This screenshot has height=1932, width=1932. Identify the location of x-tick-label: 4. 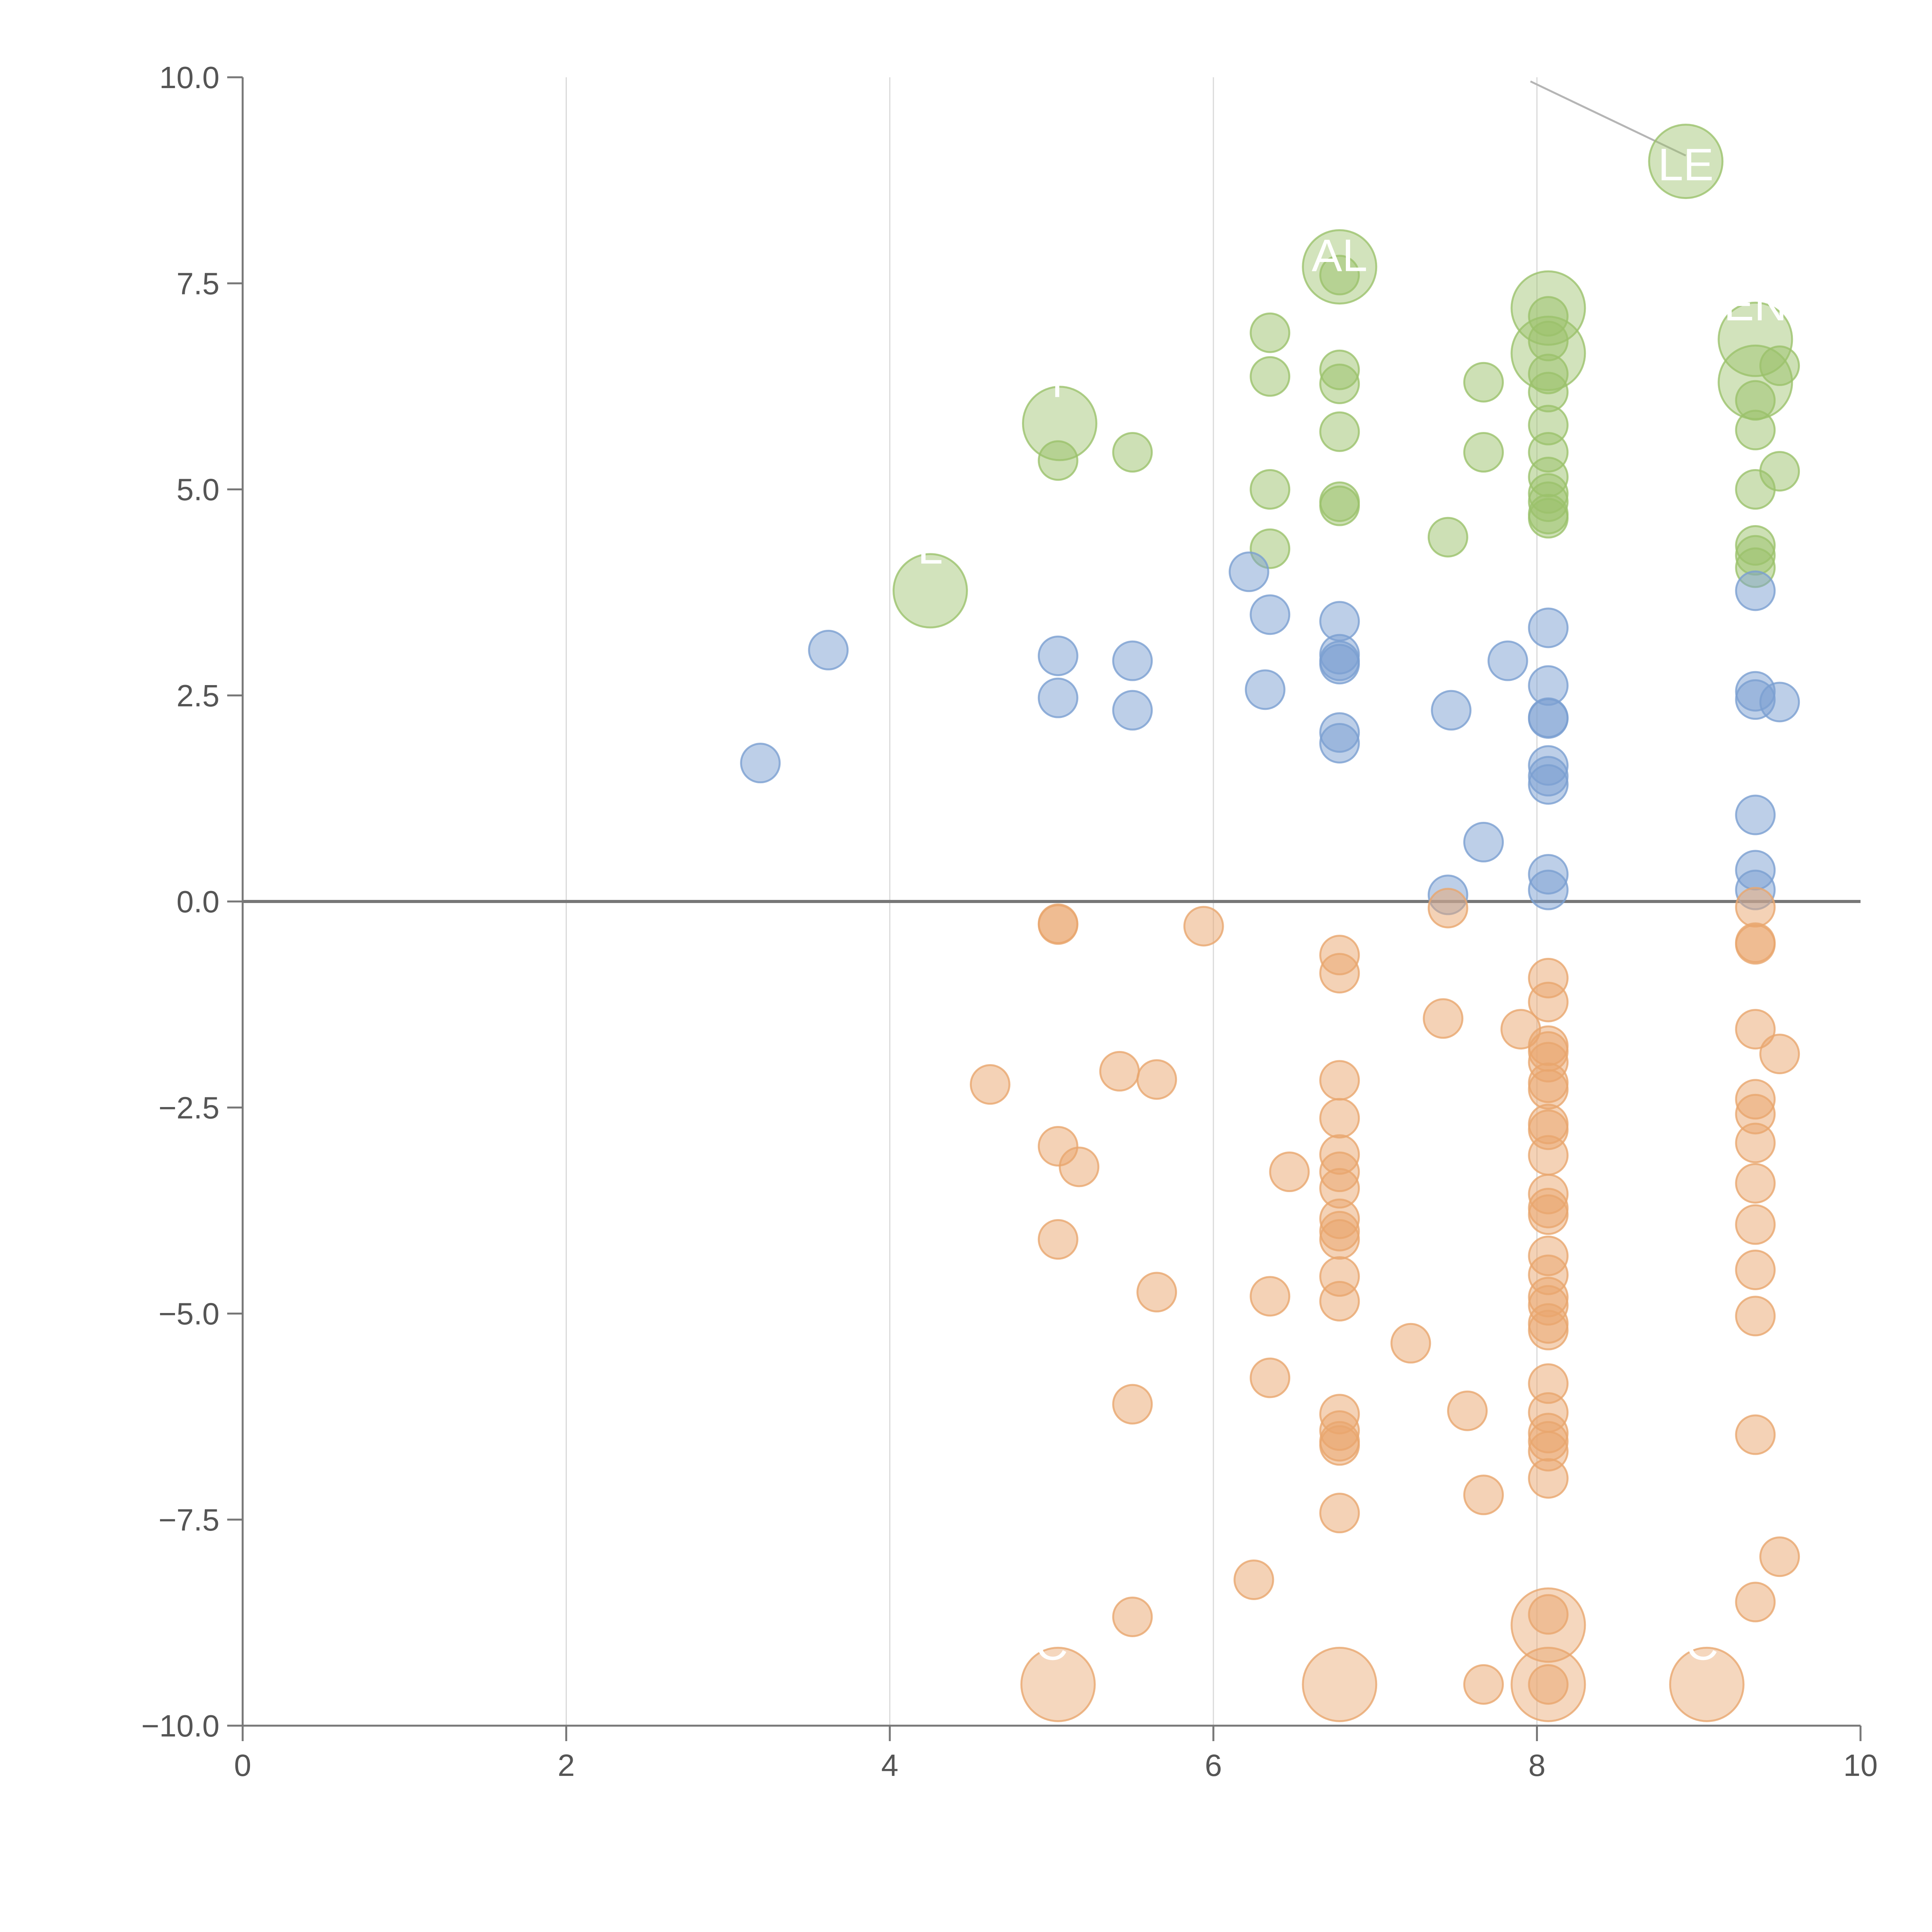
(890, 1765).